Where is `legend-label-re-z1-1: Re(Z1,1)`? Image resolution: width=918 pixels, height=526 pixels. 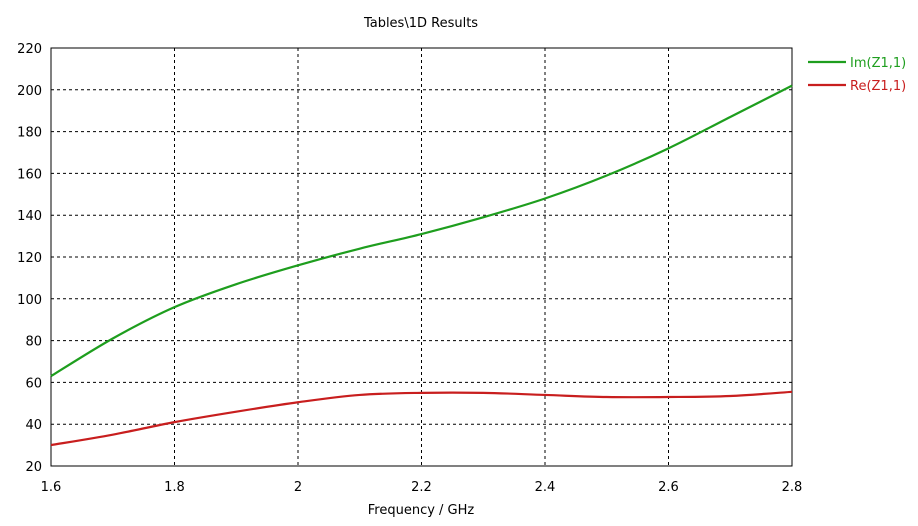 legend-label-re-z1-1: Re(Z1,1) is located at coordinates (878, 86).